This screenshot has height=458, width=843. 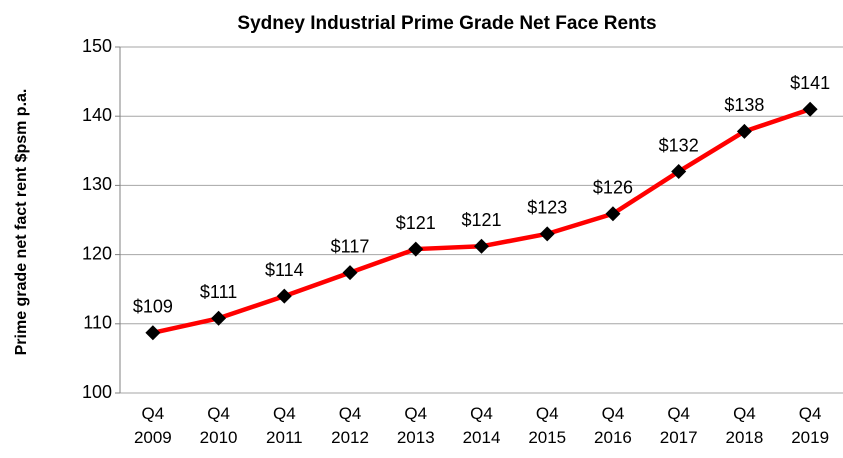 What do you see at coordinates (613, 425) in the screenshot?
I see `x-tick-label: Q4 2016` at bounding box center [613, 425].